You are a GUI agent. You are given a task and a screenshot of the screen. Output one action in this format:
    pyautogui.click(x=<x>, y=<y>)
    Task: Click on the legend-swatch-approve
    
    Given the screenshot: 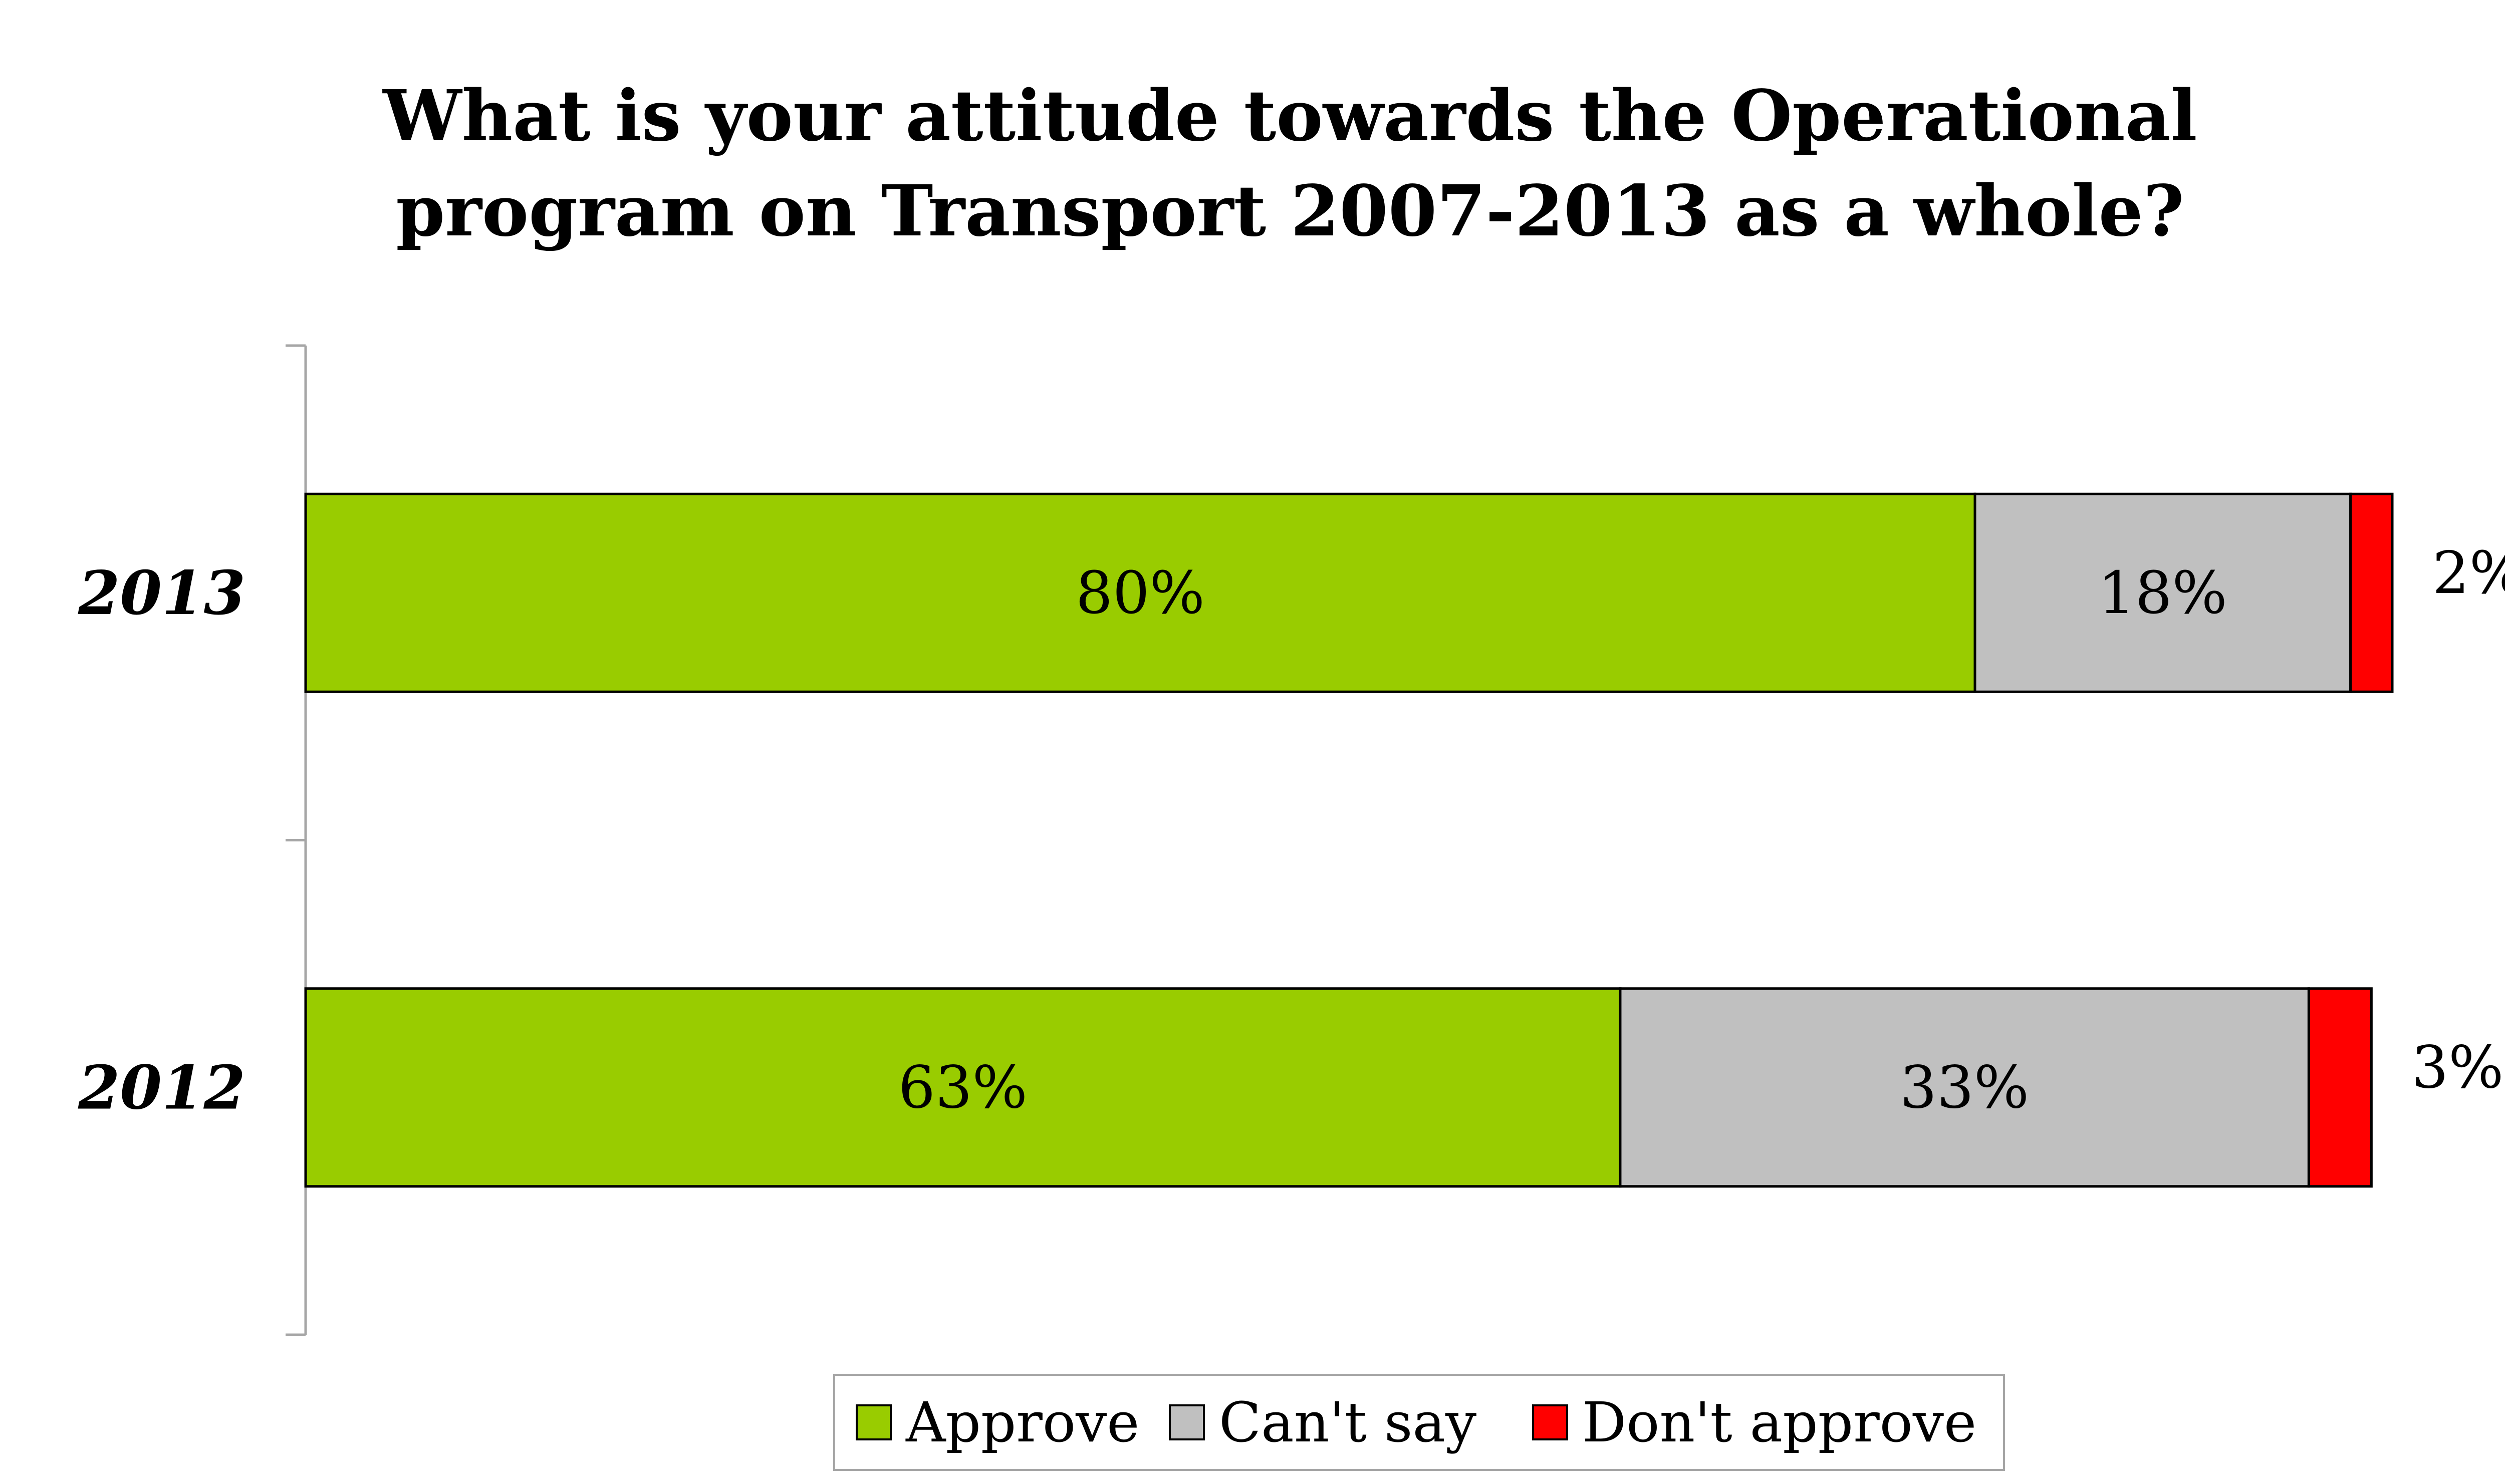 What is the action you would take?
    pyautogui.click(x=874, y=1422)
    